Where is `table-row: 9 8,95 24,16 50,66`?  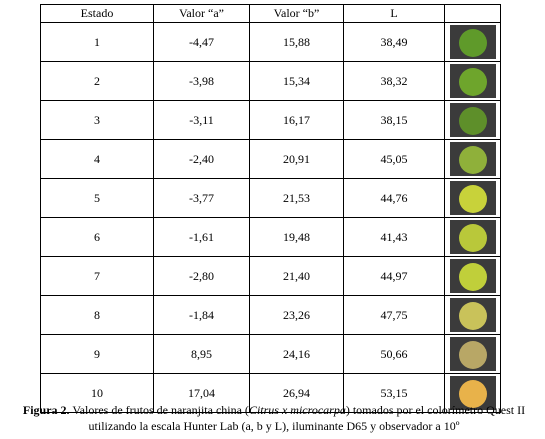
table-row: 9 8,95 24,16 50,66 is located at coordinates (270, 354).